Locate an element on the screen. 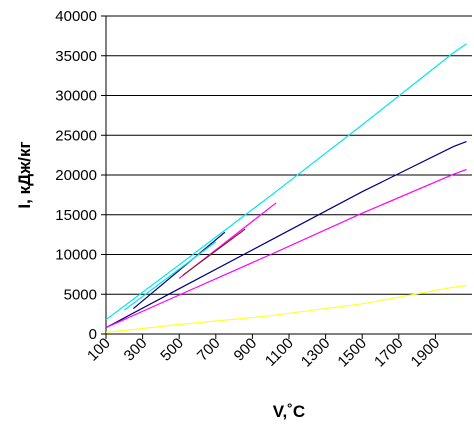  y-tick-label-6: 30000 is located at coordinates (76, 96).